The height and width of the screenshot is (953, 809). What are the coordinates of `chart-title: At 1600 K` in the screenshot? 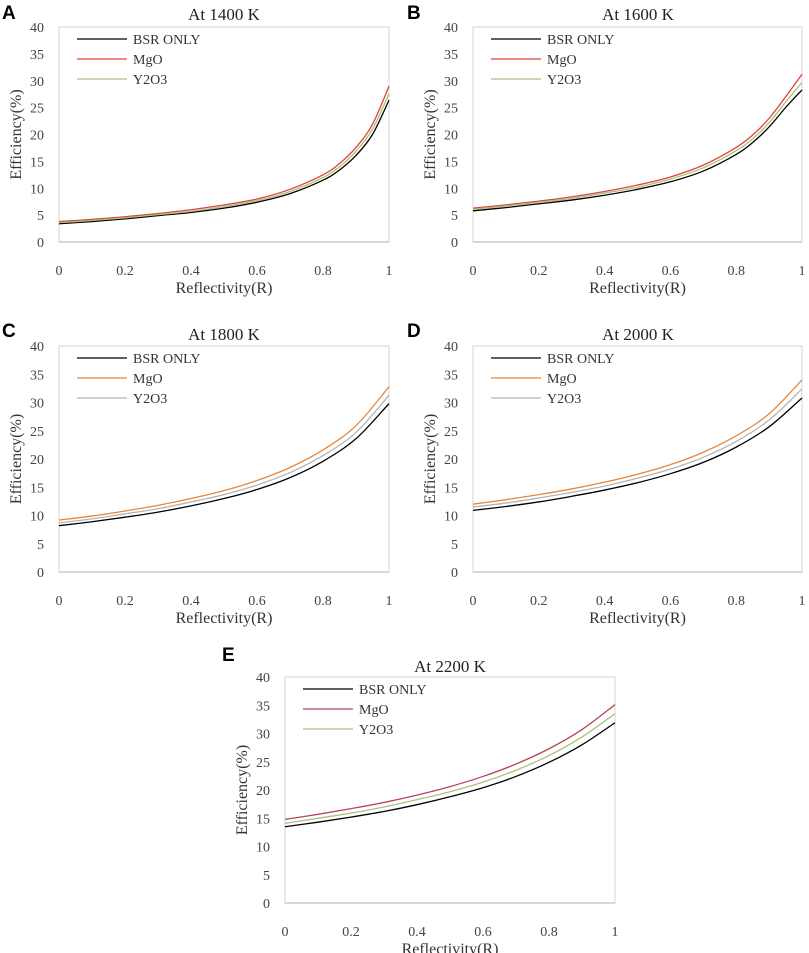 It's located at (638, 14).